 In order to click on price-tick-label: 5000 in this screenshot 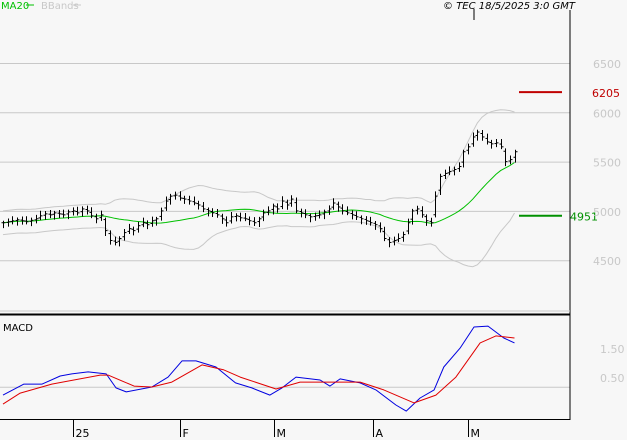, I will do `click(607, 212)`.